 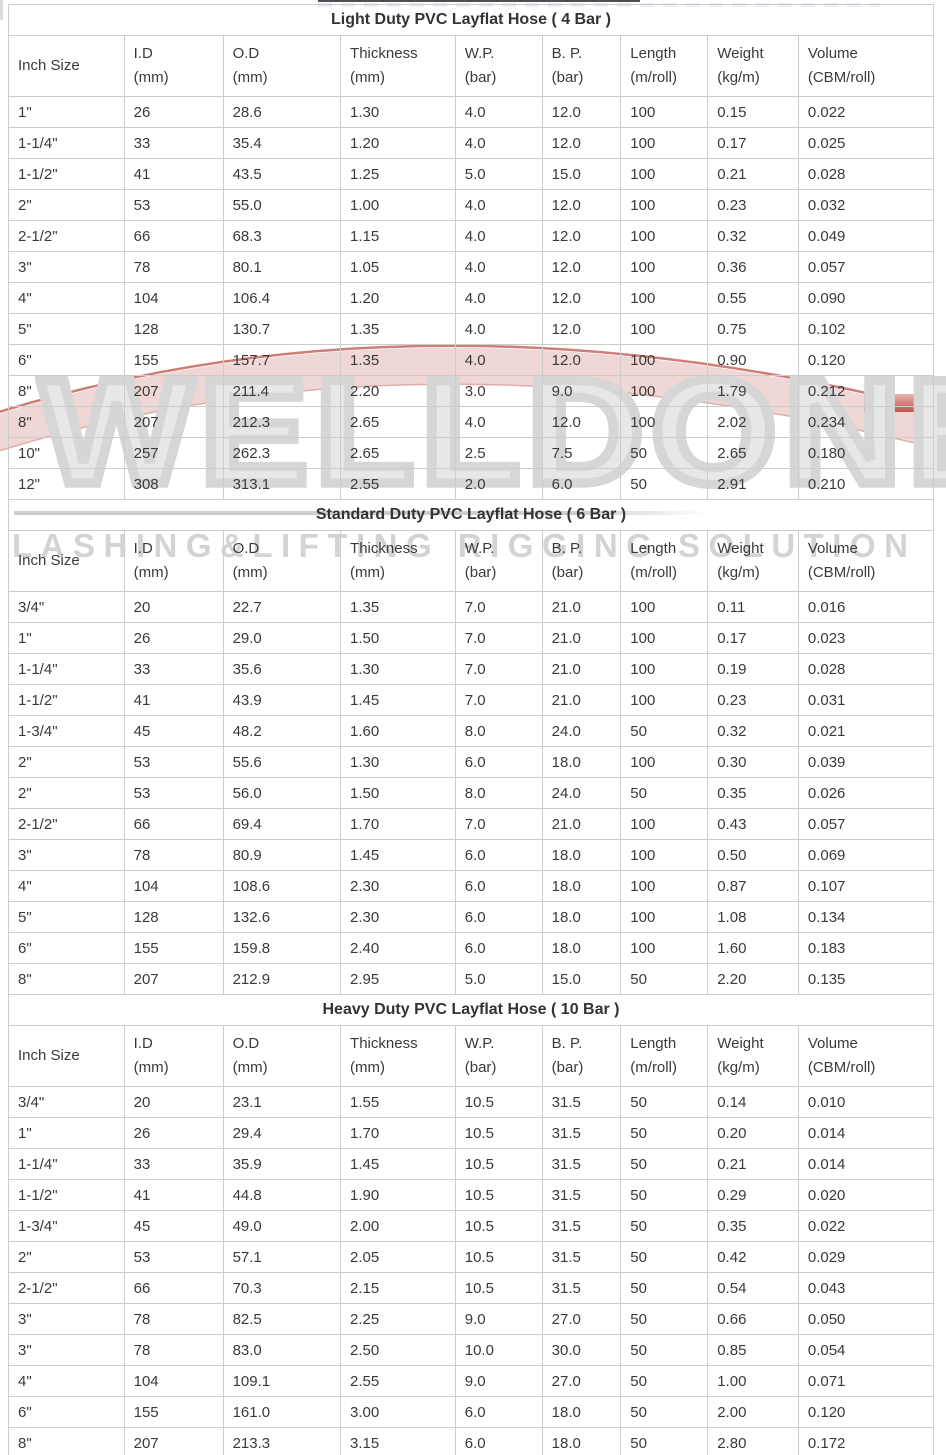 I want to click on spec-cell: 26, so click(x=173, y=1133).